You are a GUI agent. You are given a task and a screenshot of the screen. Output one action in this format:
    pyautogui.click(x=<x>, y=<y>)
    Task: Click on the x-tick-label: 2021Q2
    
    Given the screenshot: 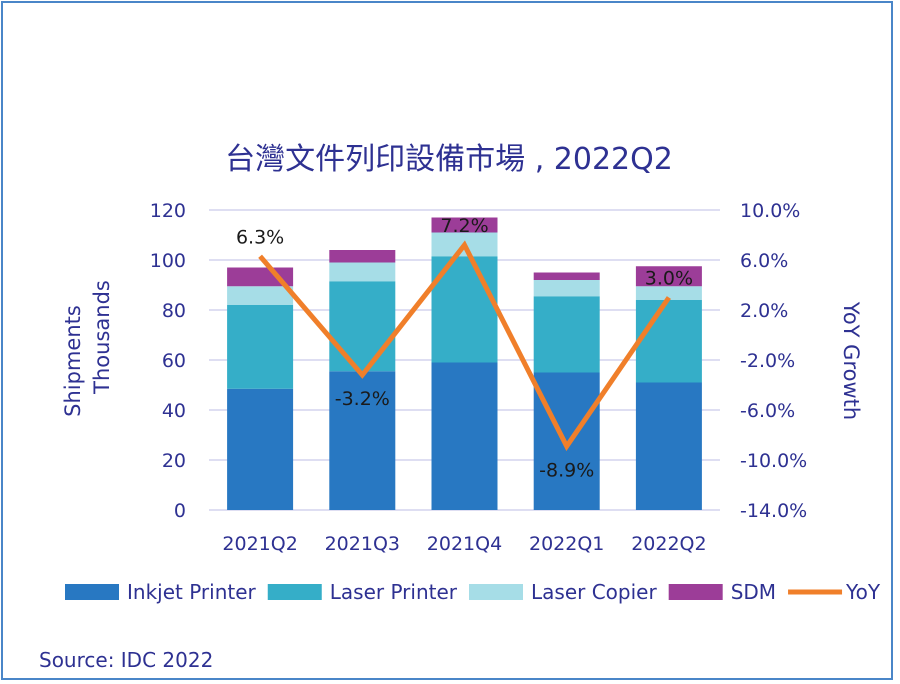 What is the action you would take?
    pyautogui.click(x=259, y=544)
    